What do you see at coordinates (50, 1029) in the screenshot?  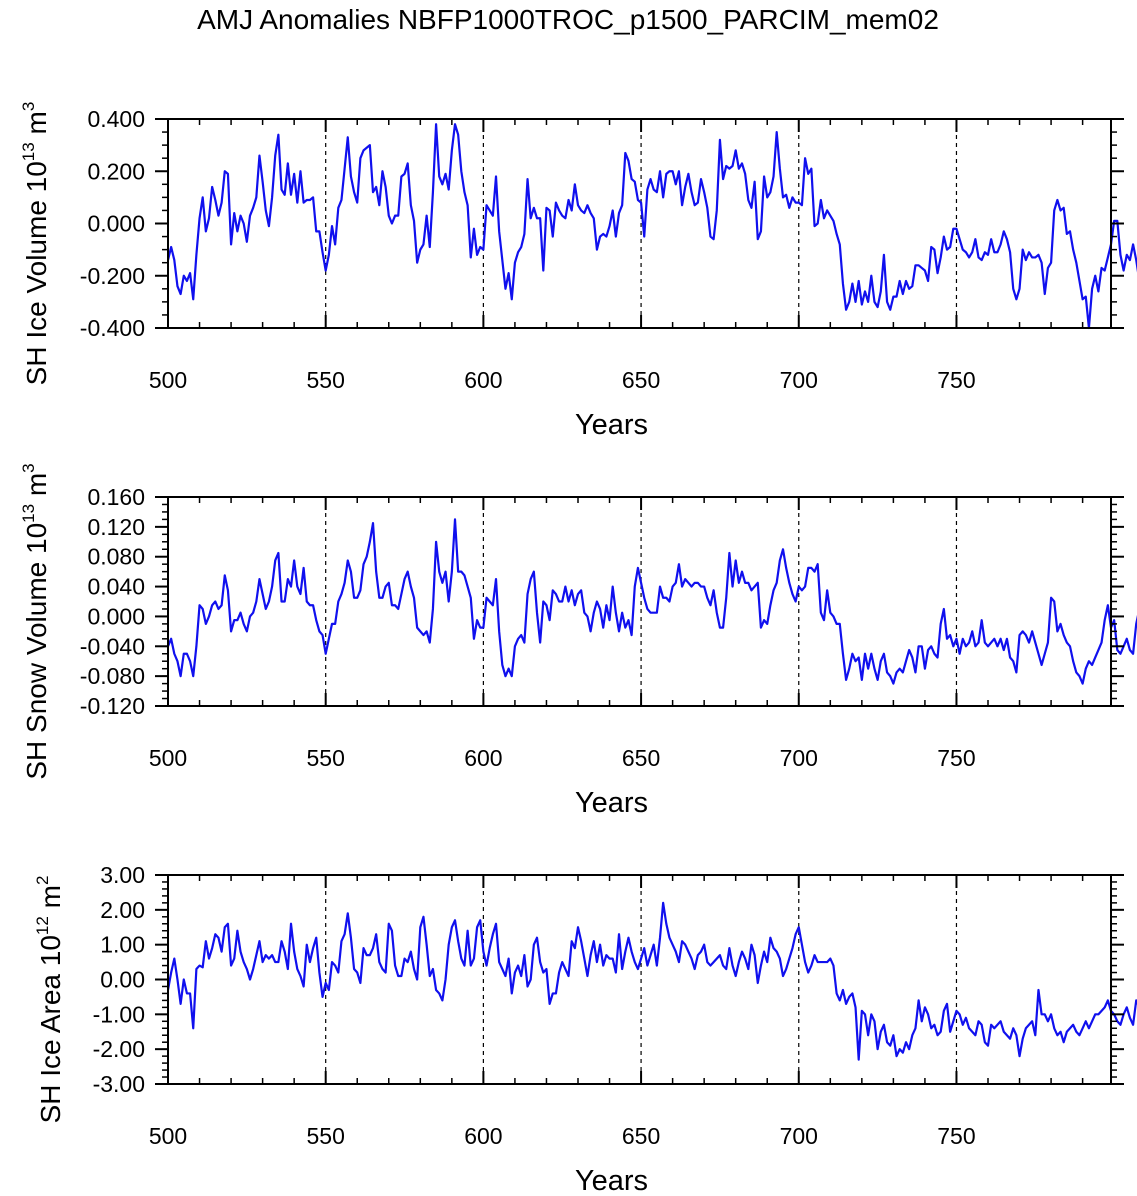 I see `y-axis-label-text: SH Ice Area 10` at bounding box center [50, 1029].